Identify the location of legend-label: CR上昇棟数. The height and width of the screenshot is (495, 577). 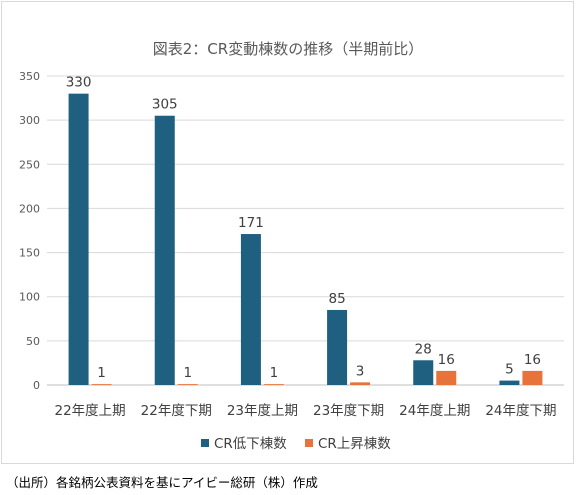
(354, 444).